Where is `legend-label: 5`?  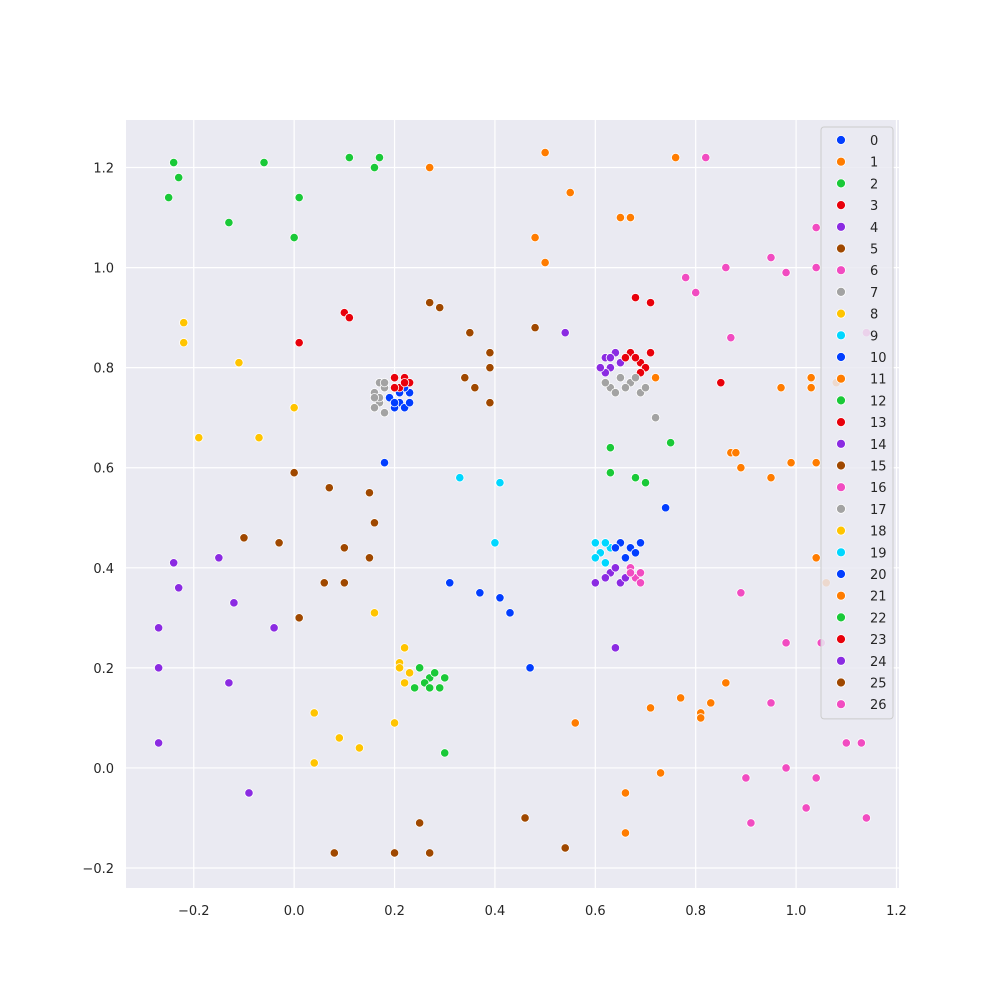
legend-label: 5 is located at coordinates (874, 250).